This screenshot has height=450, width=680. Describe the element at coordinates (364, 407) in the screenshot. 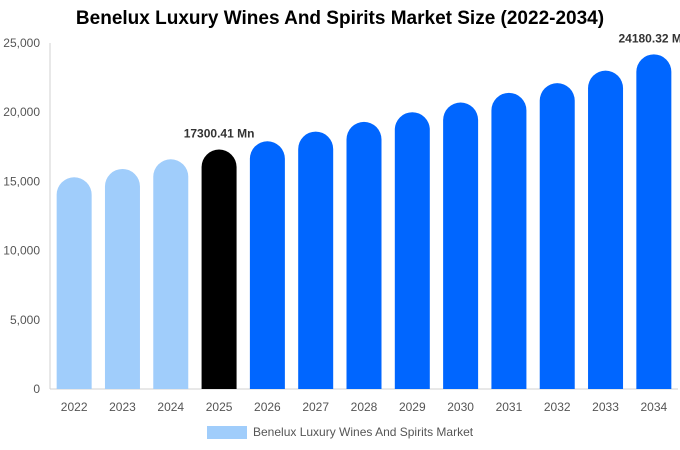

I see `x-tick-label: 2028` at that location.